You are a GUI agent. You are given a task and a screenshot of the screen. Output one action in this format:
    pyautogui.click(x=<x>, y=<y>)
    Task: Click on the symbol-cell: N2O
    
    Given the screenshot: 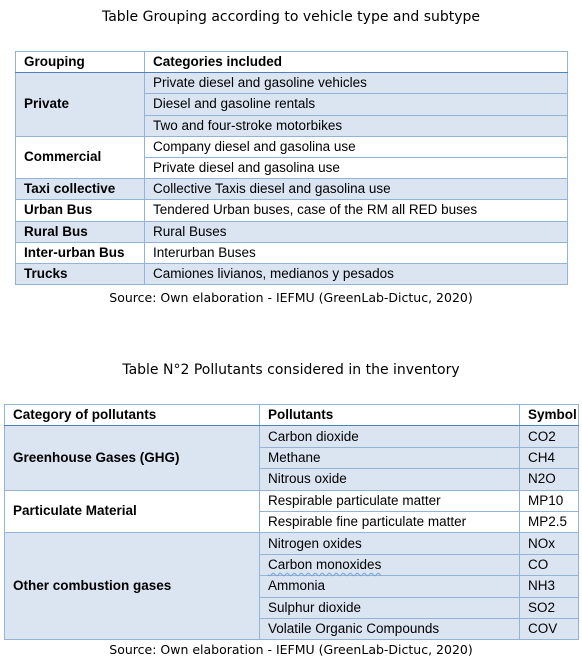 What is the action you would take?
    pyautogui.click(x=549, y=479)
    